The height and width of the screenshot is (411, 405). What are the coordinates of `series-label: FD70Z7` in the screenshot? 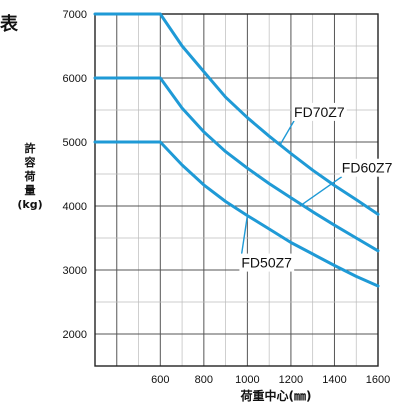 It's located at (319, 112).